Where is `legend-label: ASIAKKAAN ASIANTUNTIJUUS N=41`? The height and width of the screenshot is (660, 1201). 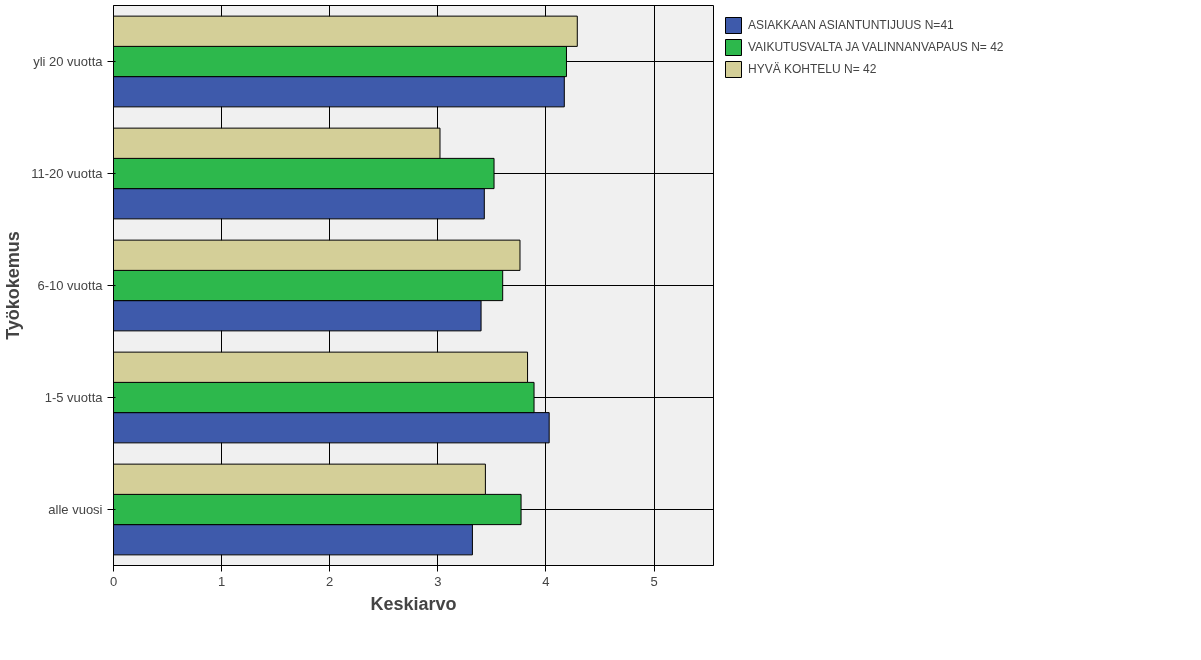
legend-label: ASIAKKAAN ASIANTUNTIJUUS N=41 is located at coordinates (851, 25).